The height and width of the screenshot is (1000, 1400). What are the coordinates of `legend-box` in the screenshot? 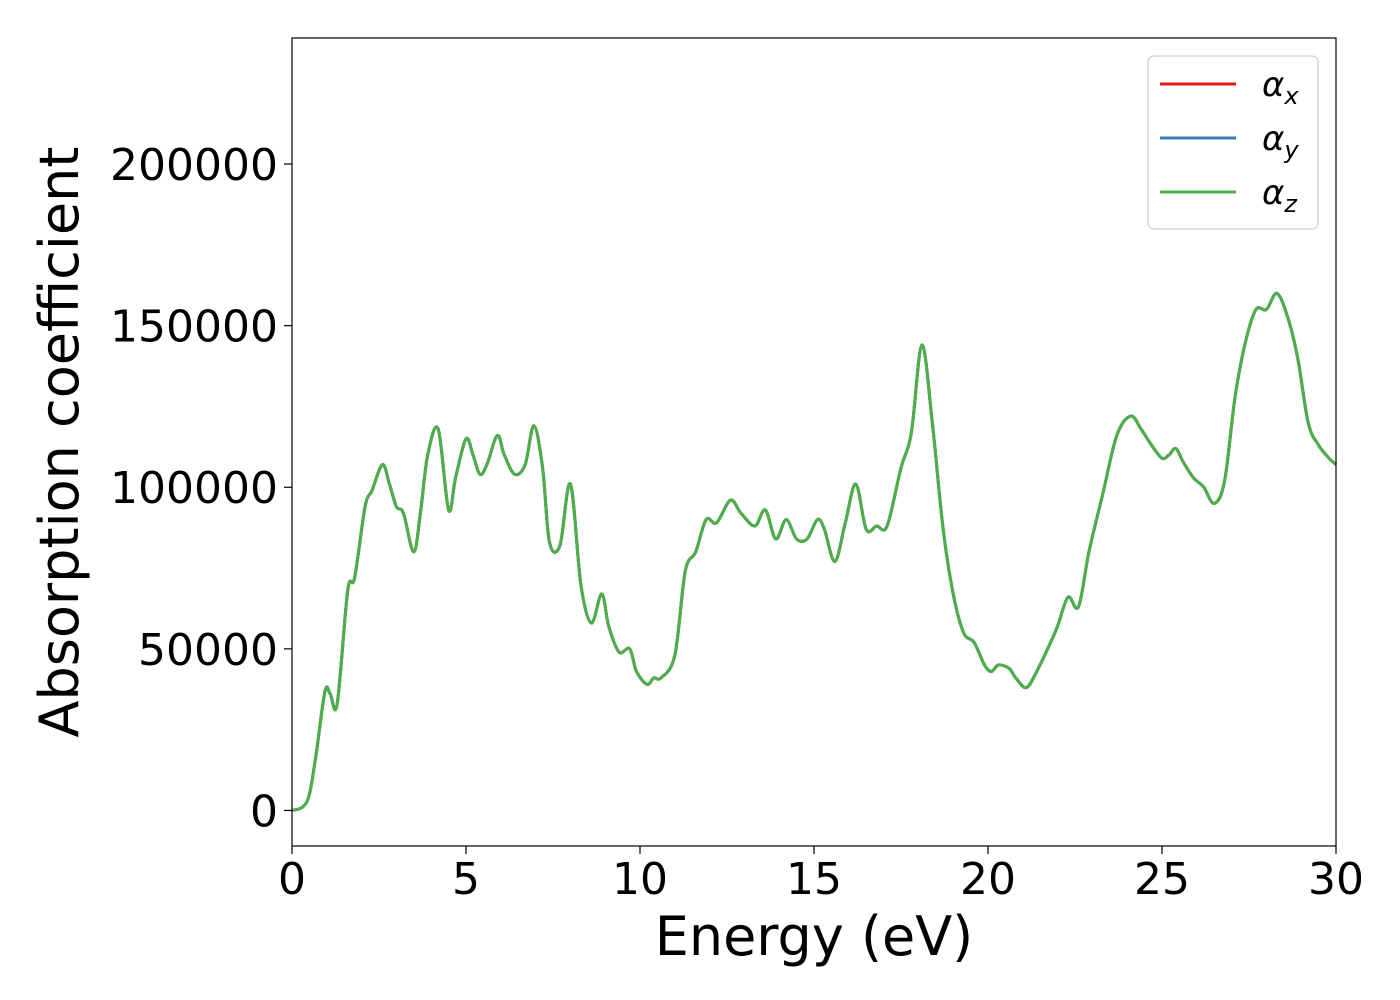 It's located at (1233, 142).